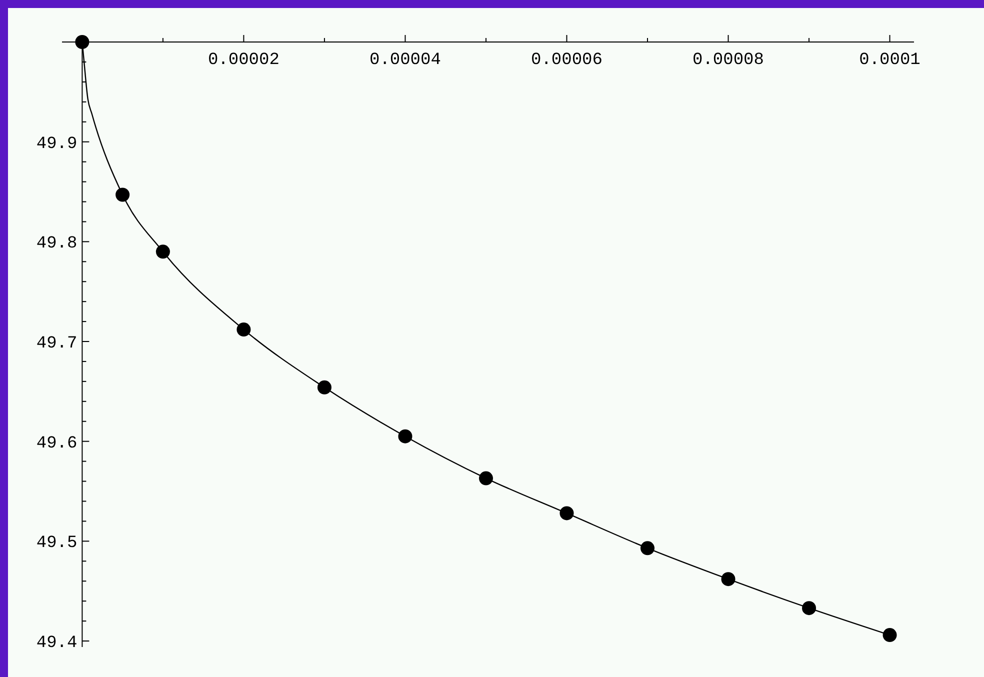 The height and width of the screenshot is (677, 984). I want to click on y-tick-label: 49.9, so click(57, 144).